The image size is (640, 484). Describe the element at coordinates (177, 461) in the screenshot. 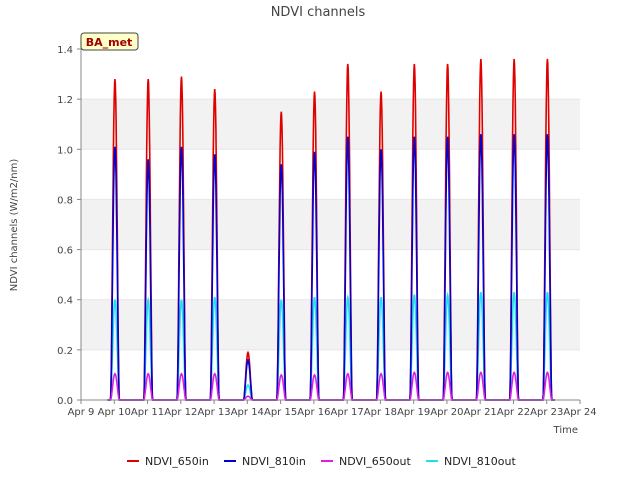

I see `legend-label: NDVI_650in` at that location.